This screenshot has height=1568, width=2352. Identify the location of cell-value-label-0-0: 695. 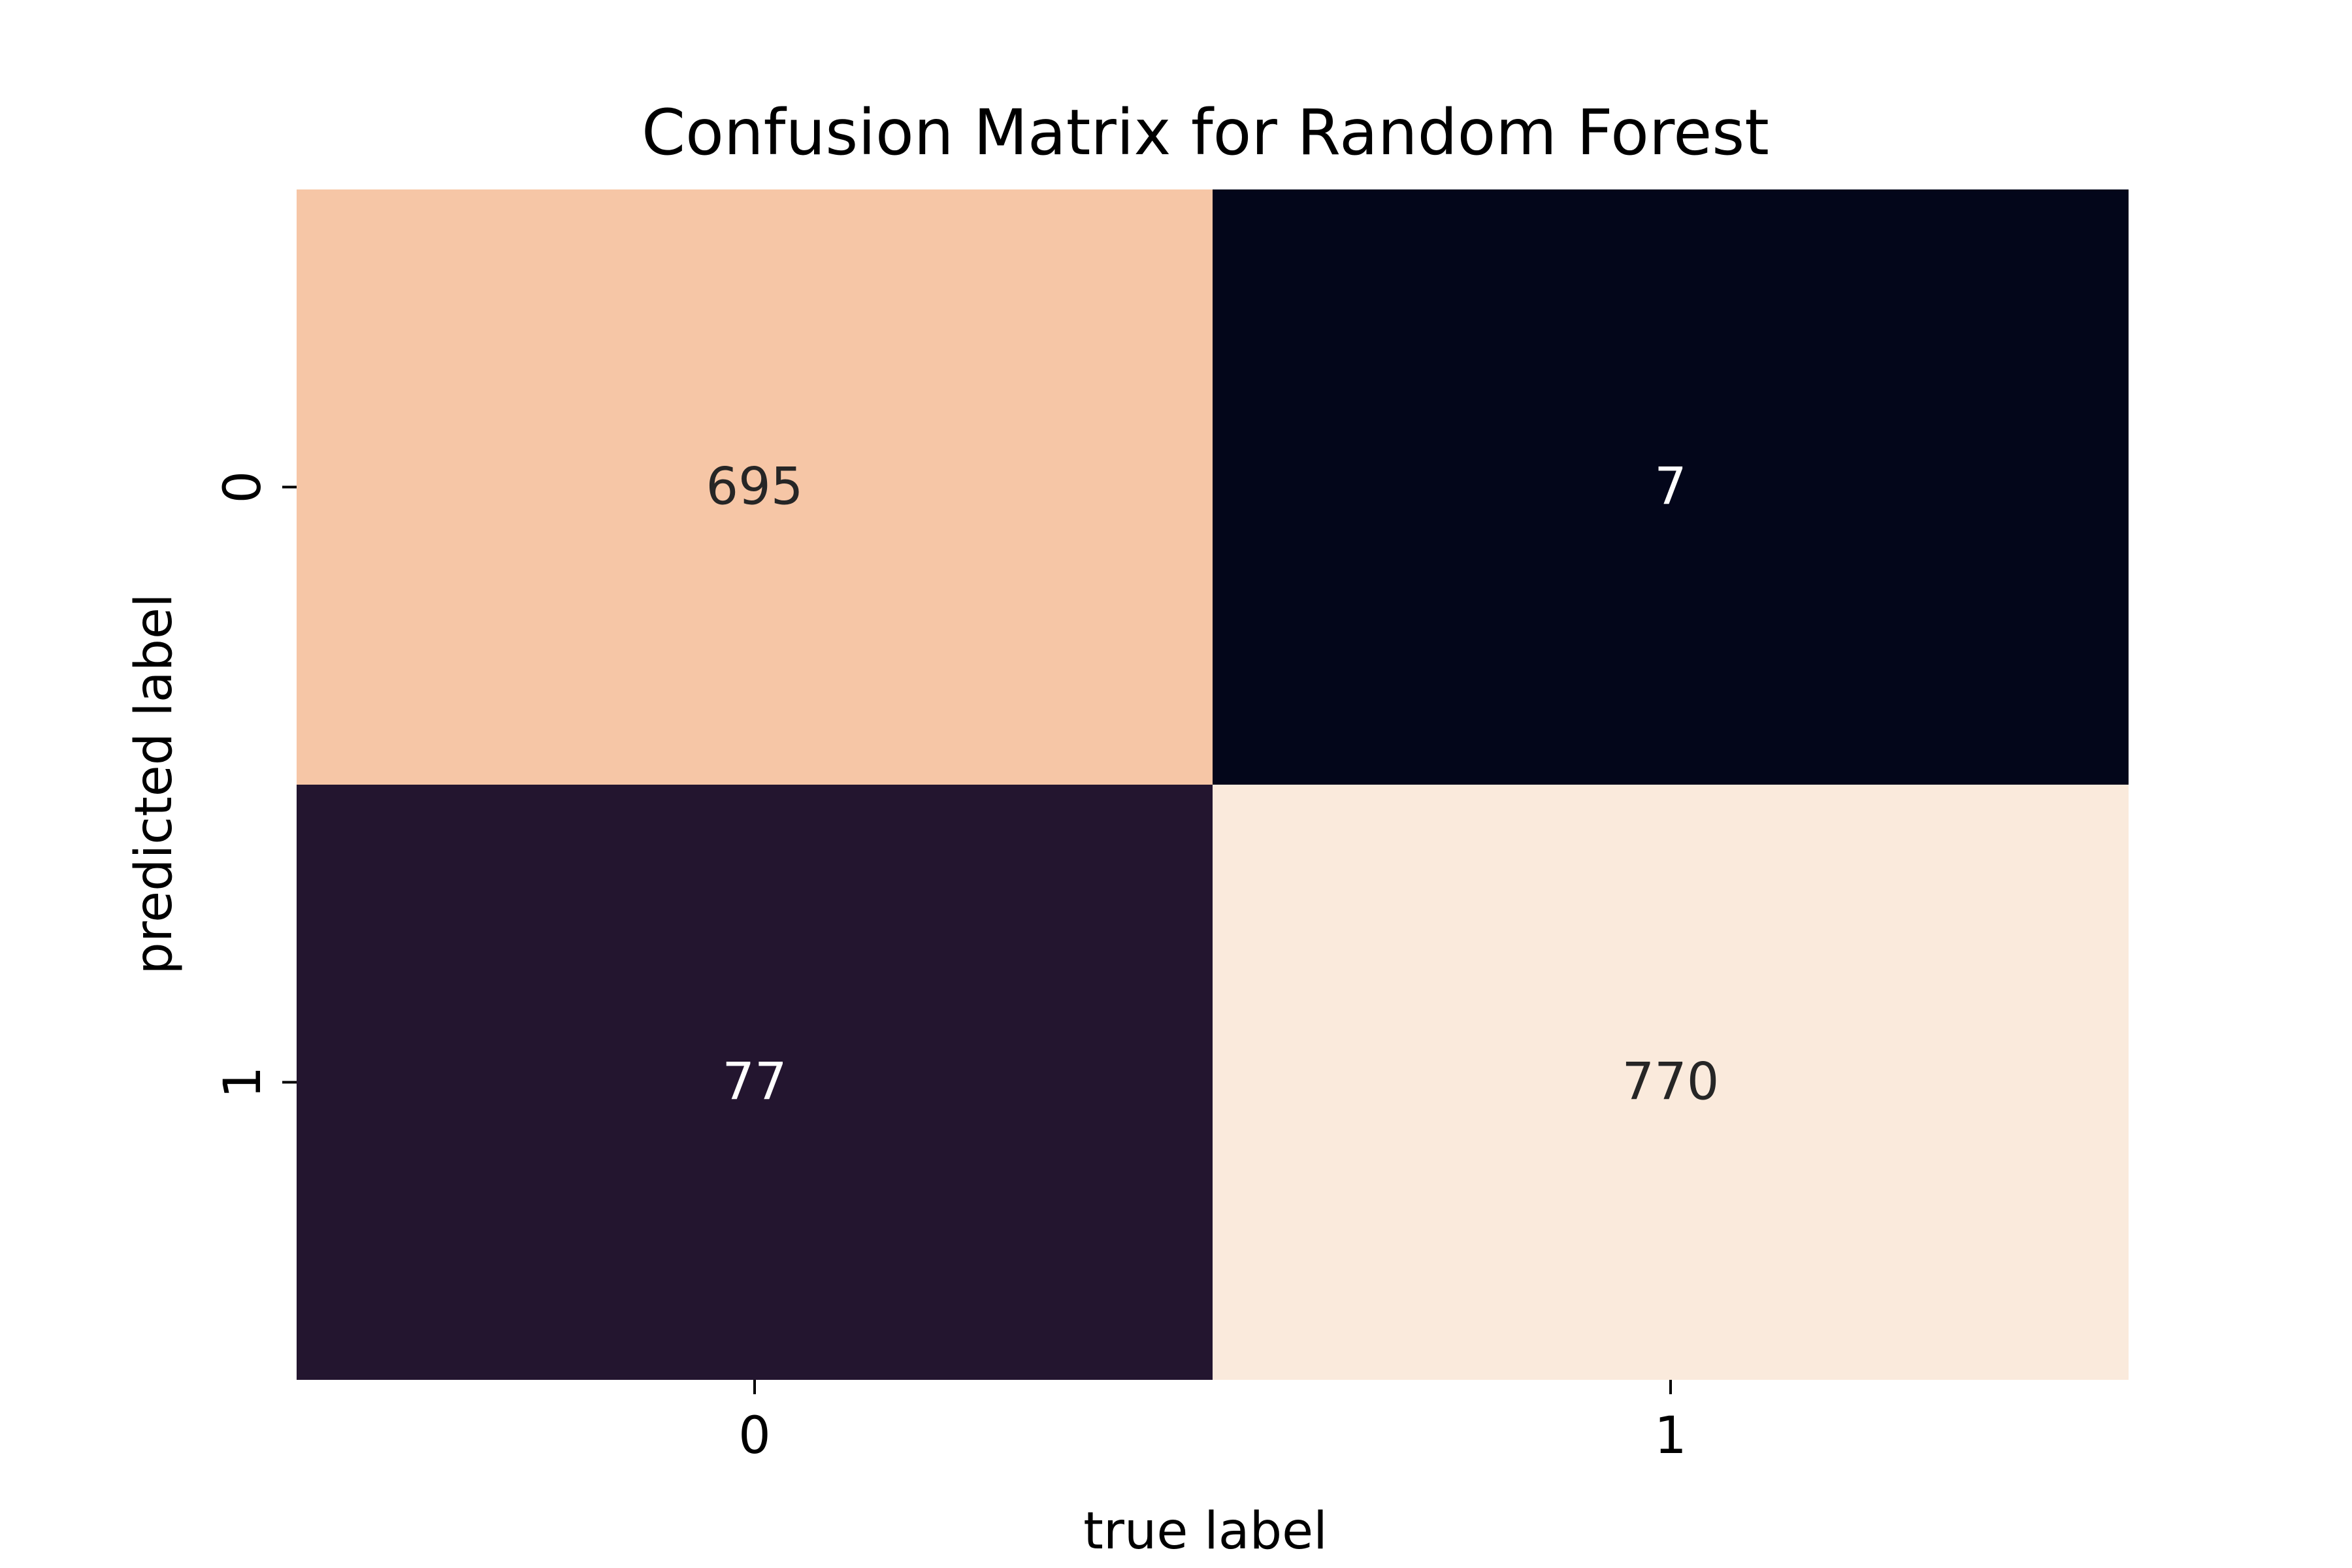
(755, 487).